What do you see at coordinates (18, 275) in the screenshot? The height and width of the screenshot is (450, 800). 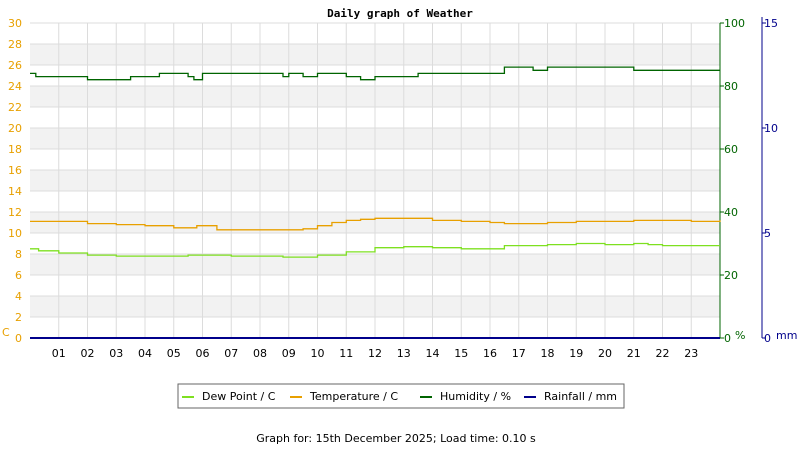 I see `left-tick-label: 6` at bounding box center [18, 275].